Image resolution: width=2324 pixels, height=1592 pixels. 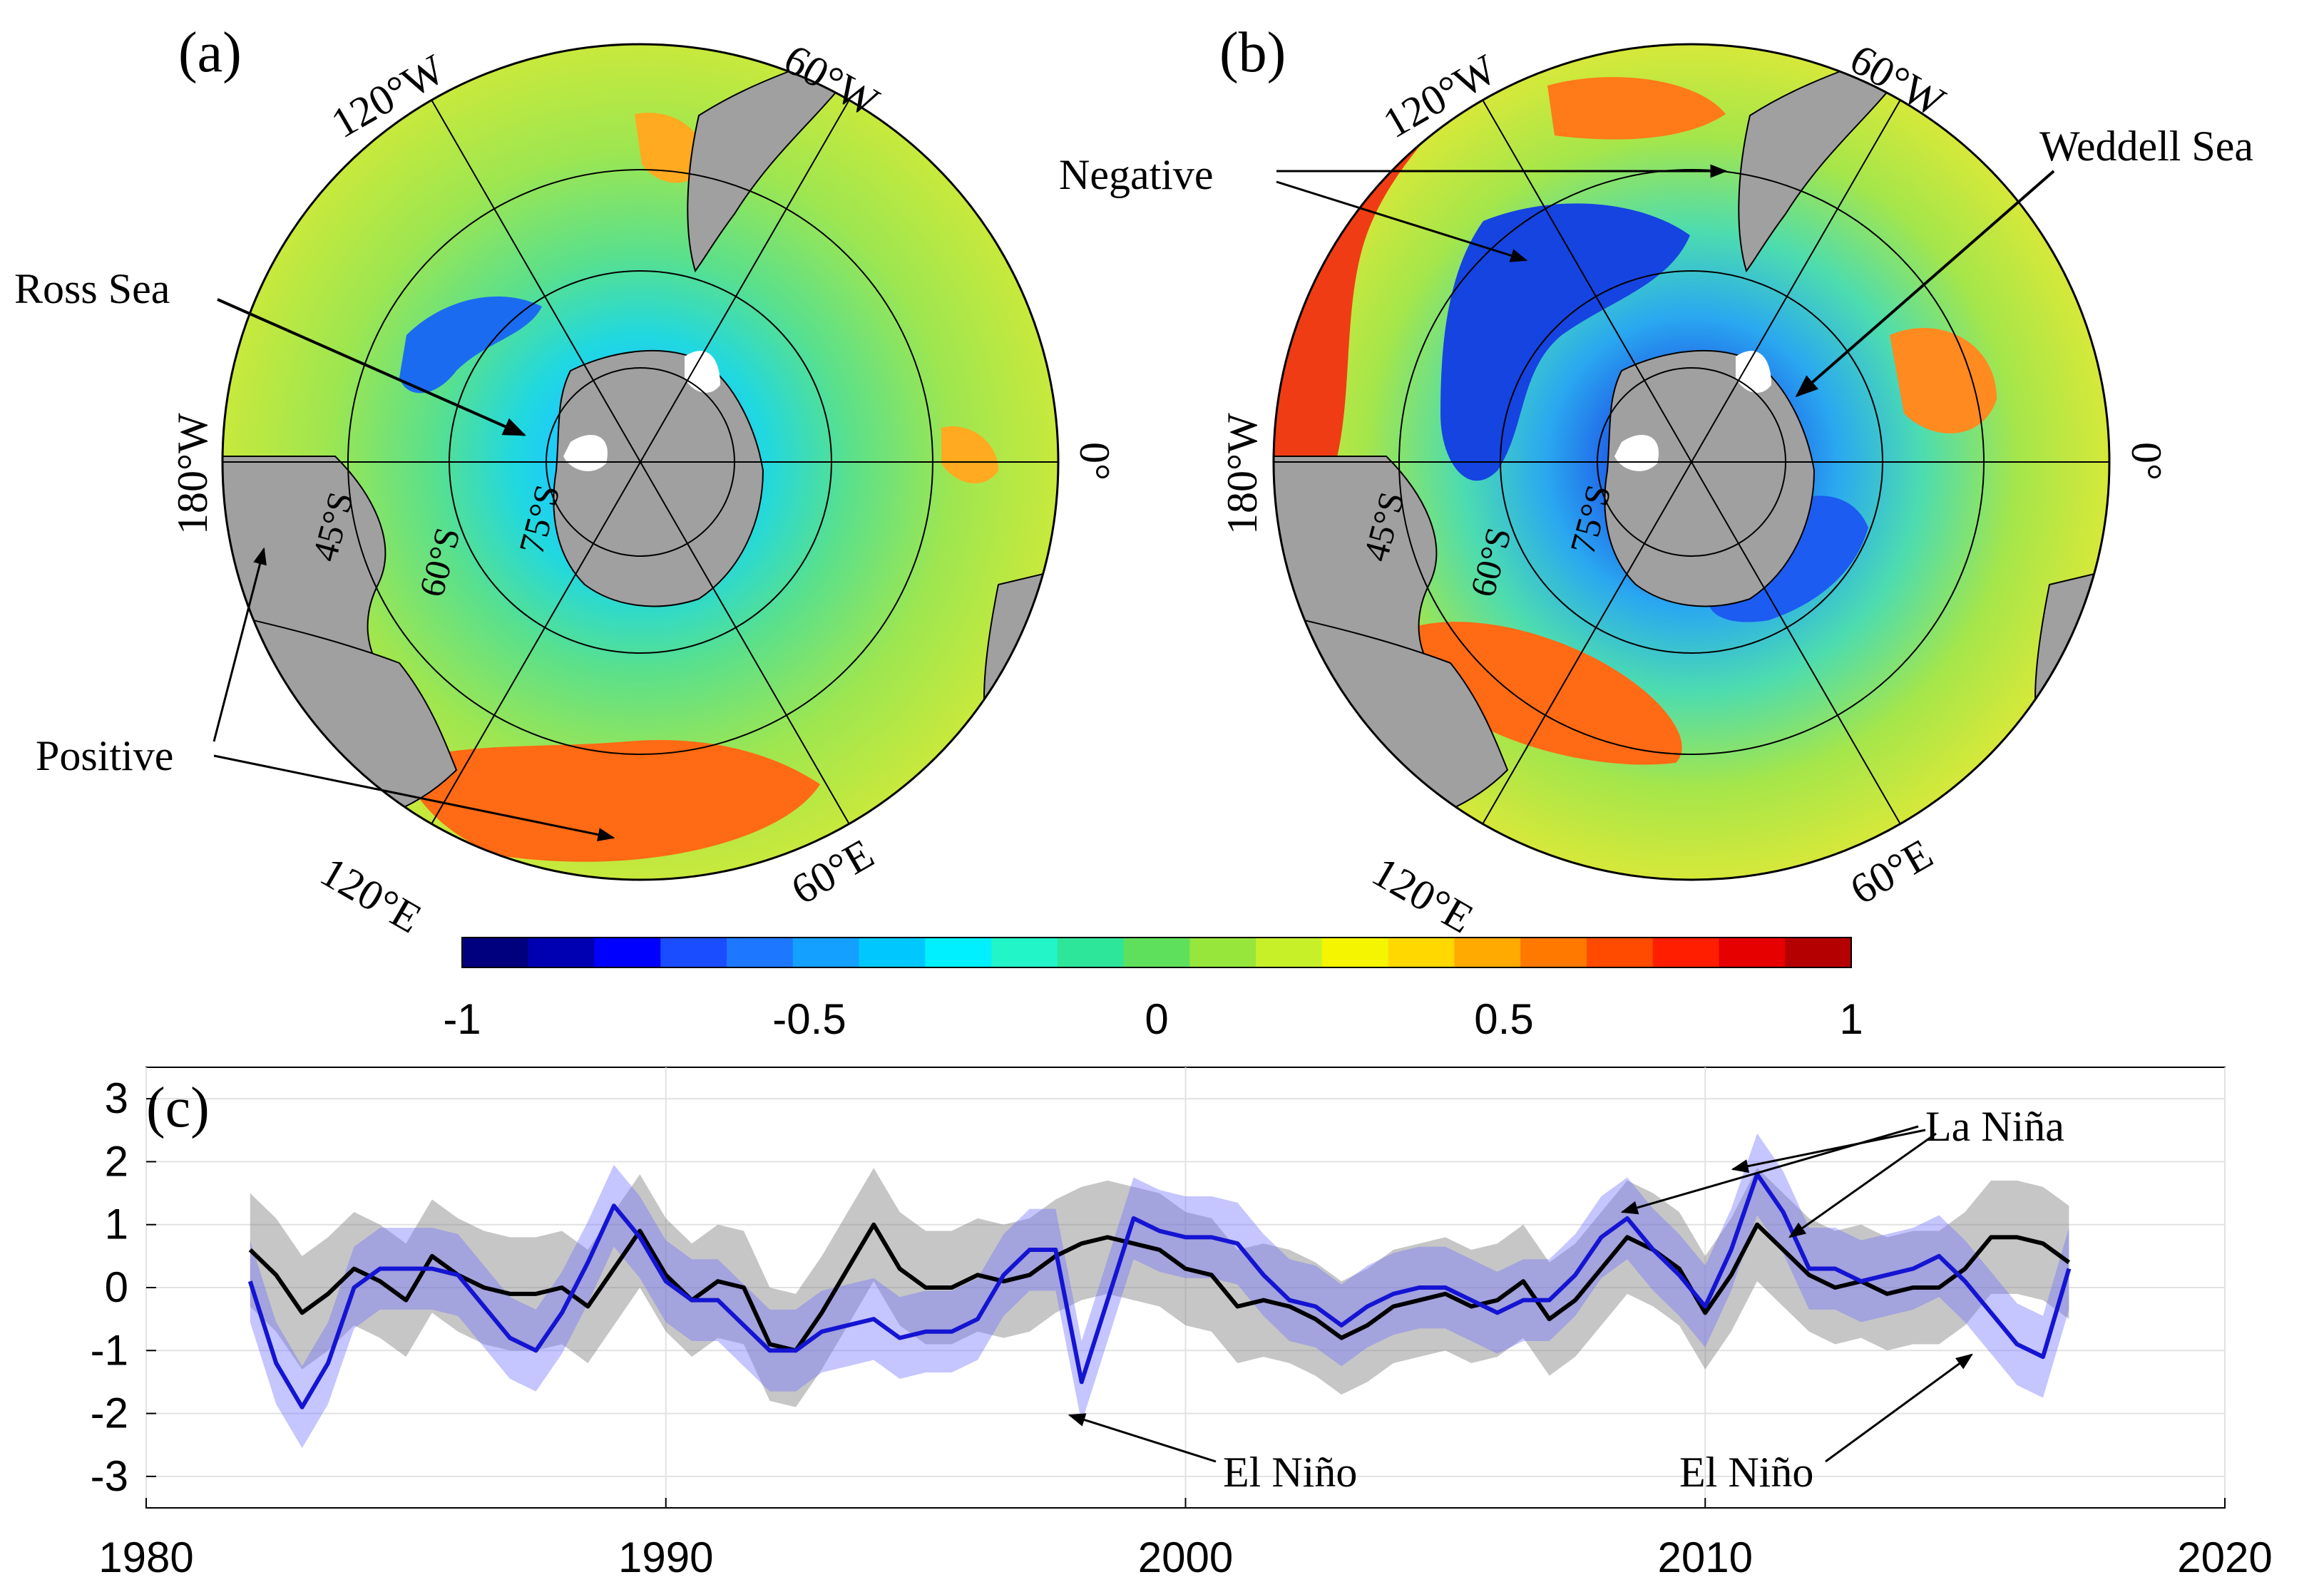 I want to click on weddell-sea-label: Weddell Sea, so click(x=2146, y=146).